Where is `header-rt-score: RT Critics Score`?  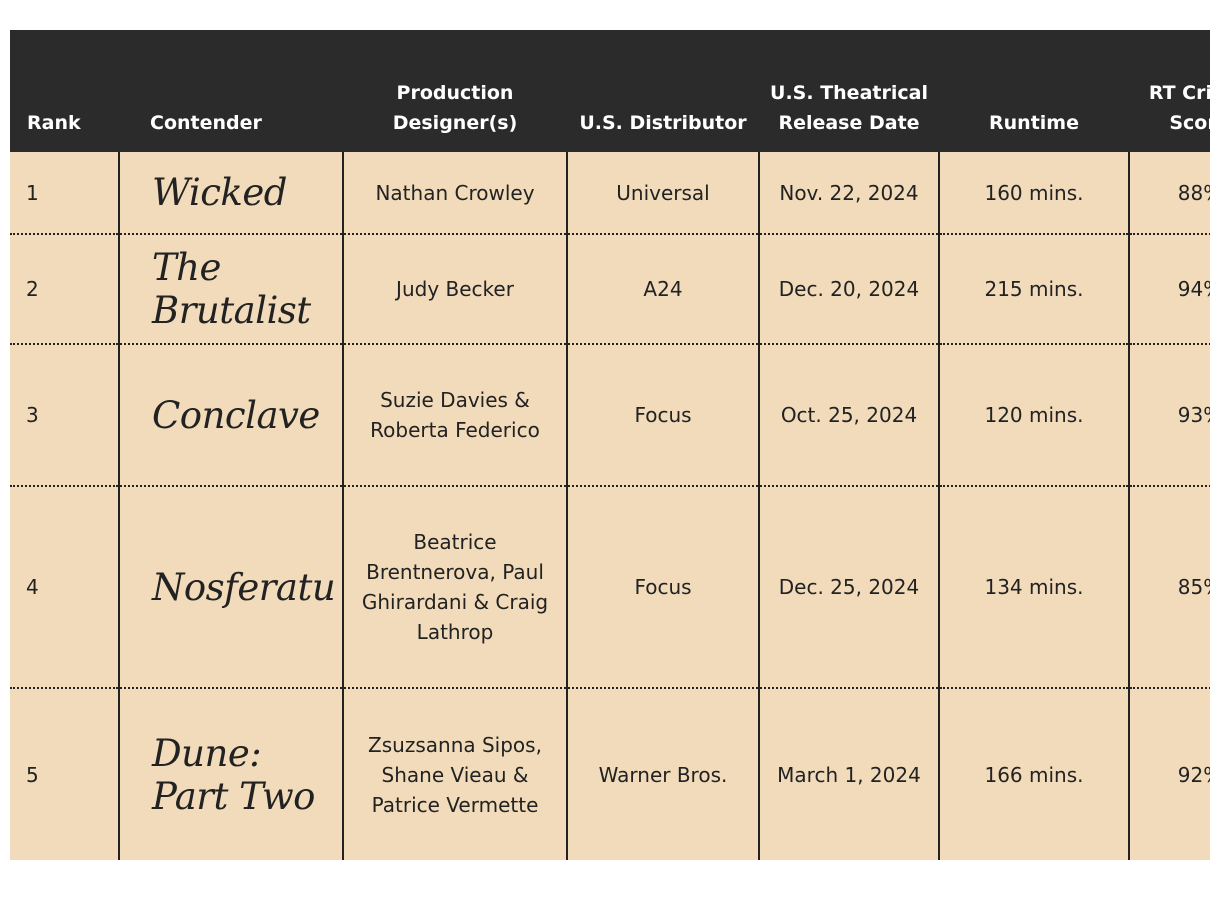 header-rt-score: RT Critics Score is located at coordinates (1169, 91).